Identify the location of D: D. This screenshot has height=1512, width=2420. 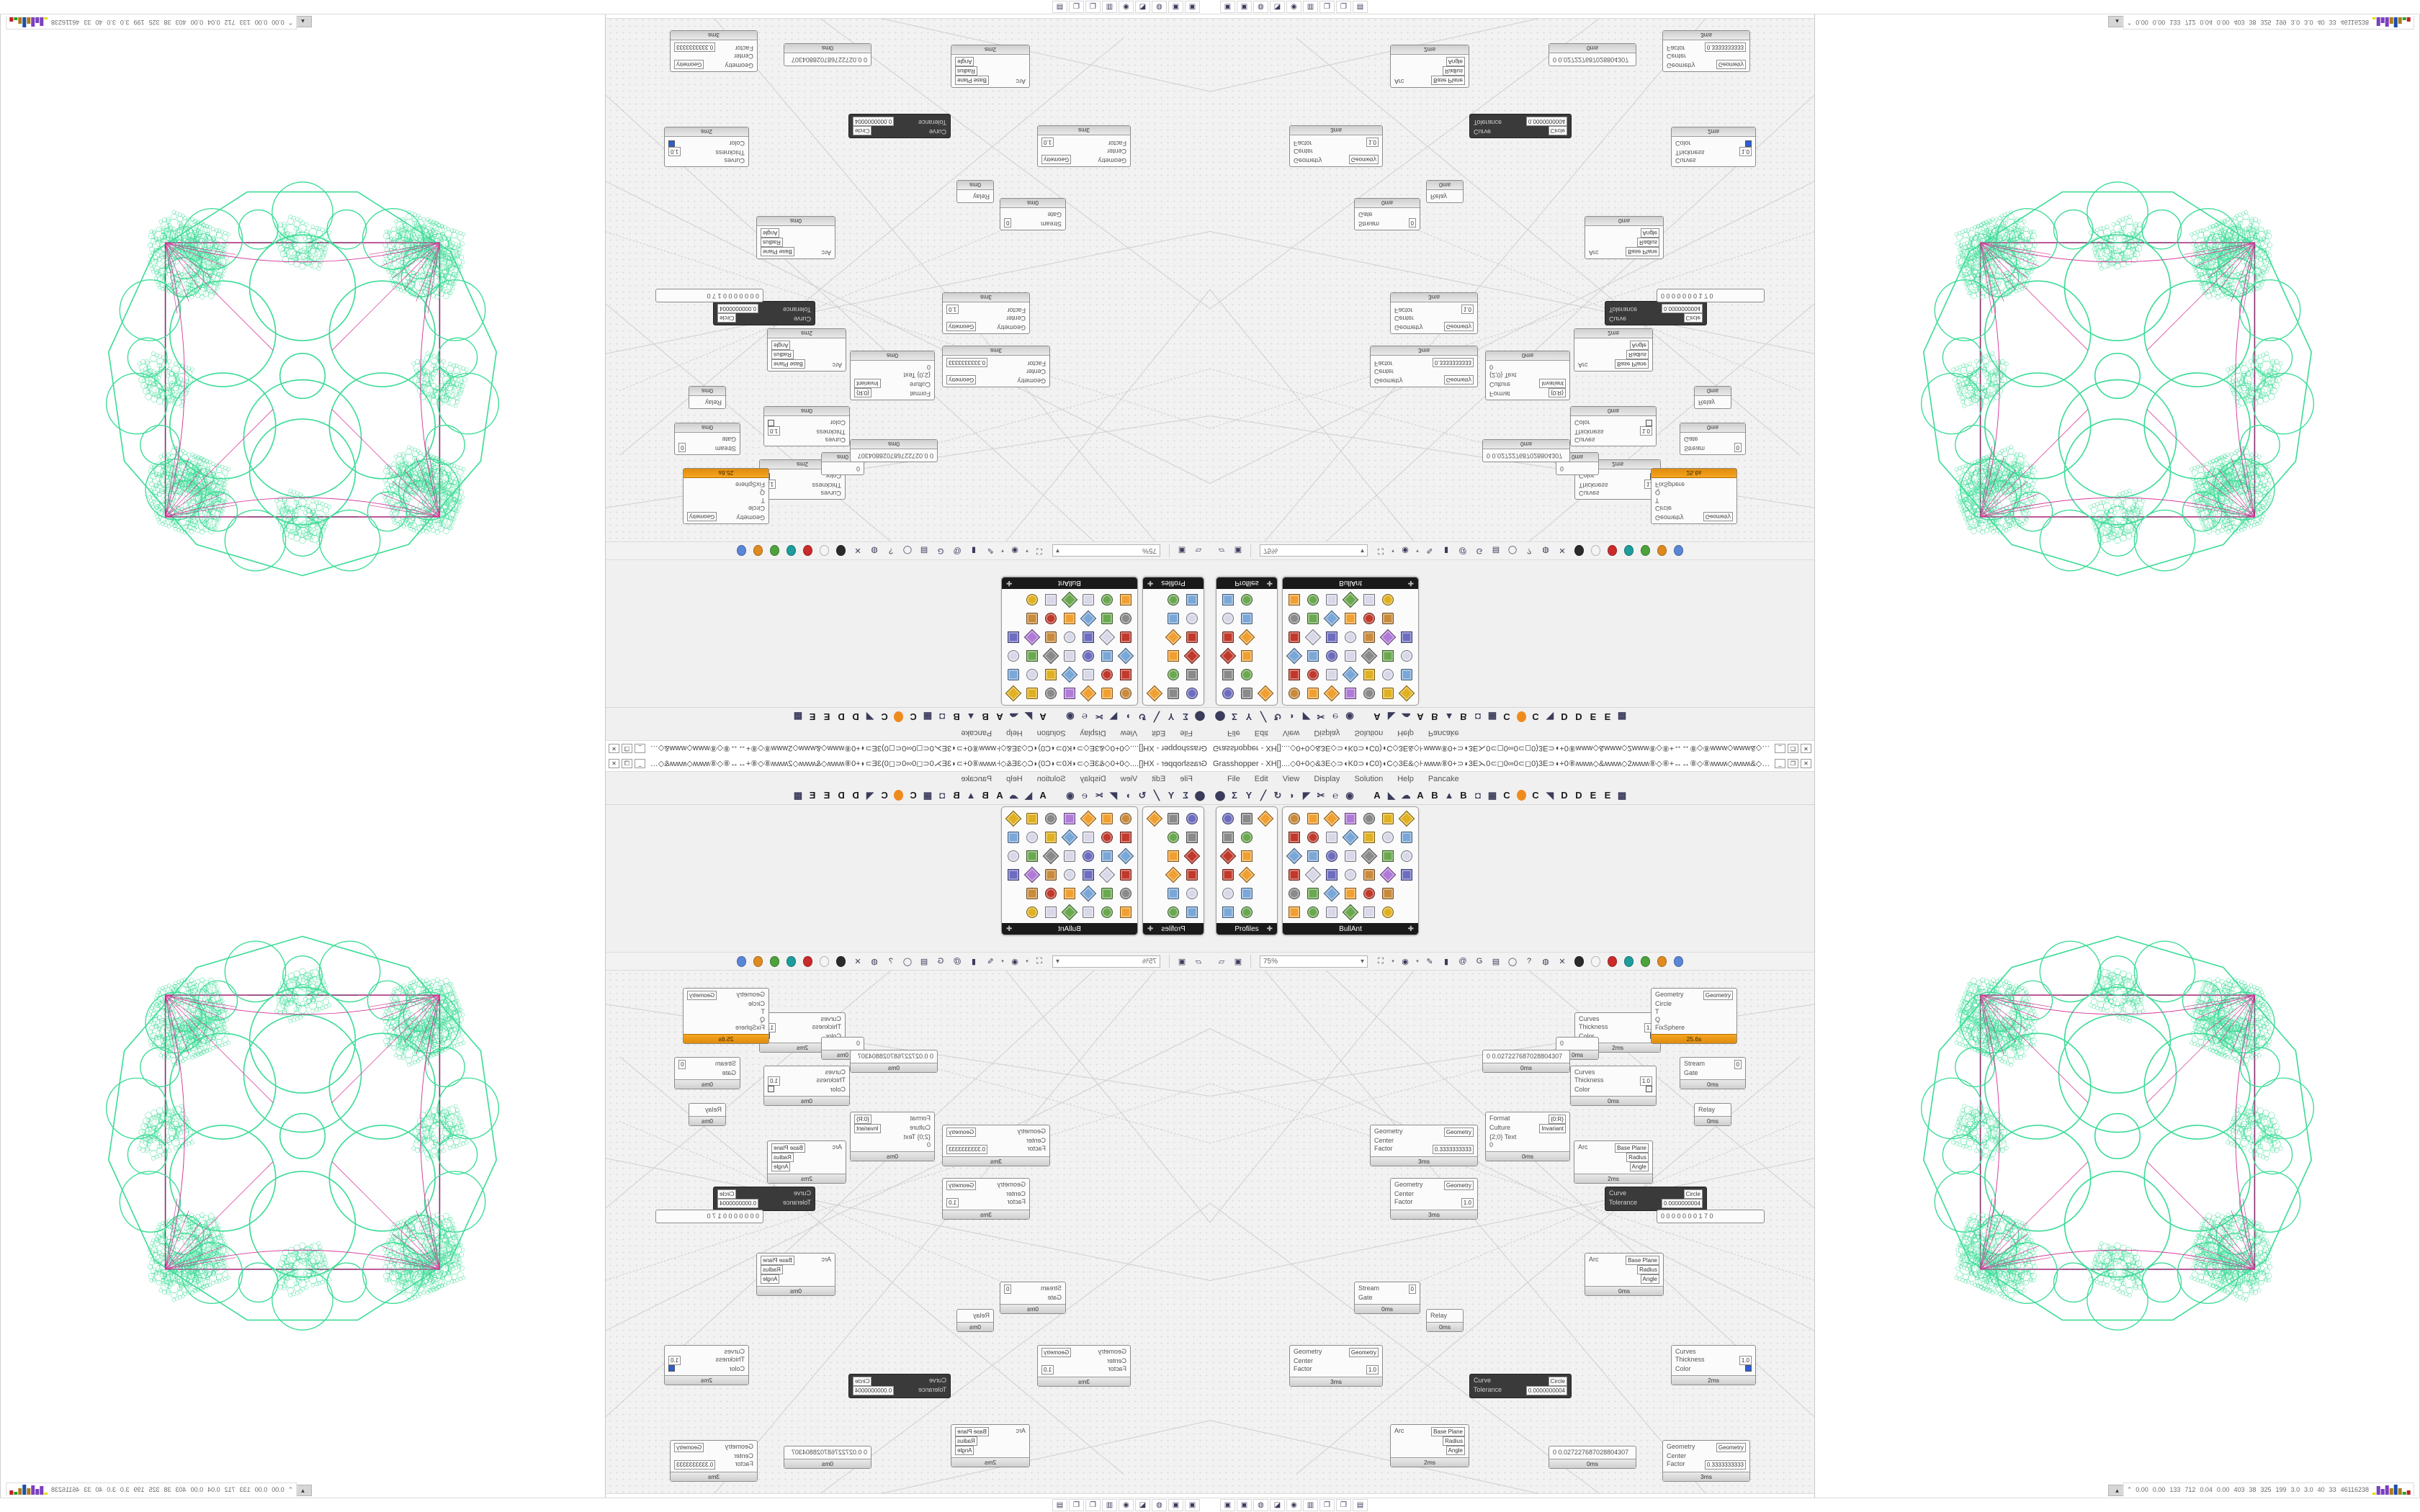
(842, 716).